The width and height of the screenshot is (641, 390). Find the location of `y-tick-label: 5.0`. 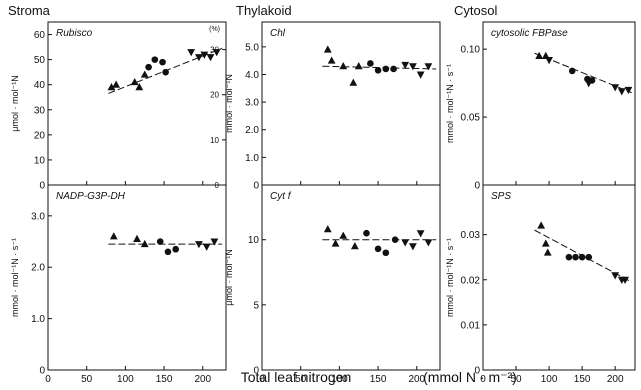

y-tick-label: 5.0 is located at coordinates (252, 47).